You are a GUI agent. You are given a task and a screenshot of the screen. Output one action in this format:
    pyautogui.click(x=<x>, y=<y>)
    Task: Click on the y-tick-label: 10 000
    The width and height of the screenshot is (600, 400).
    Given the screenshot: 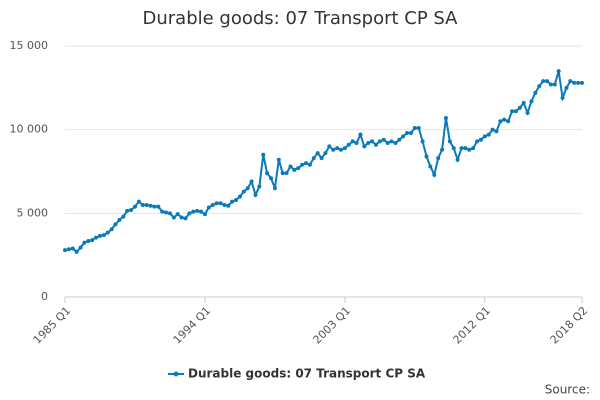 What is the action you would take?
    pyautogui.click(x=29, y=129)
    